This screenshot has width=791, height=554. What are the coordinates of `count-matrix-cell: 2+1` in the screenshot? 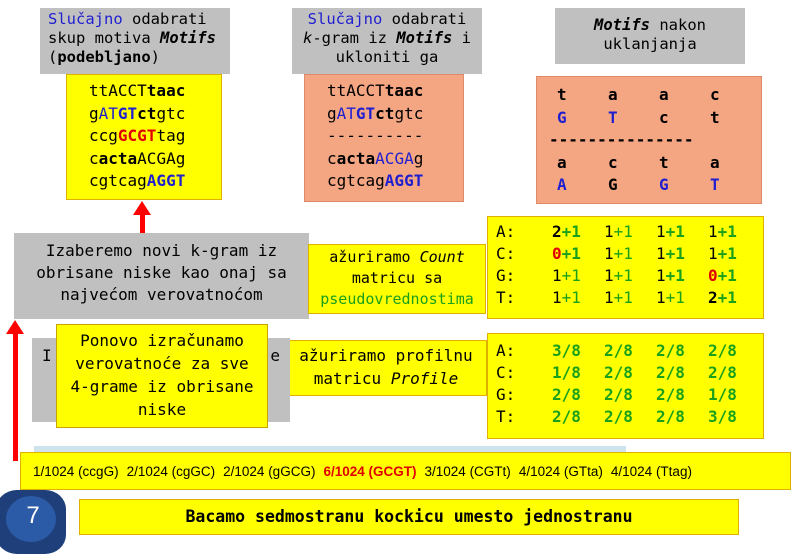 It's located at (734, 298).